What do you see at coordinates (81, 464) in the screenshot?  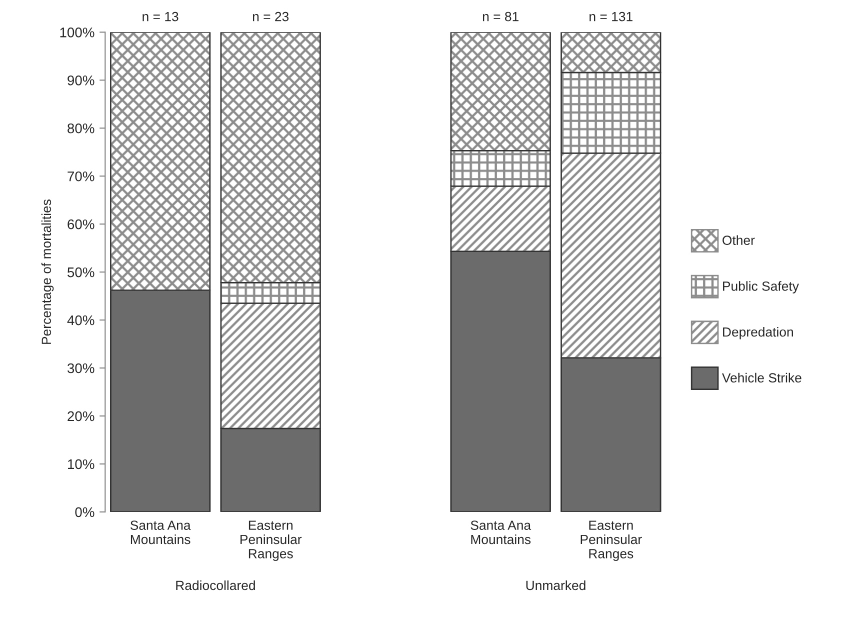 I see `y-tick-label: 10%` at bounding box center [81, 464].